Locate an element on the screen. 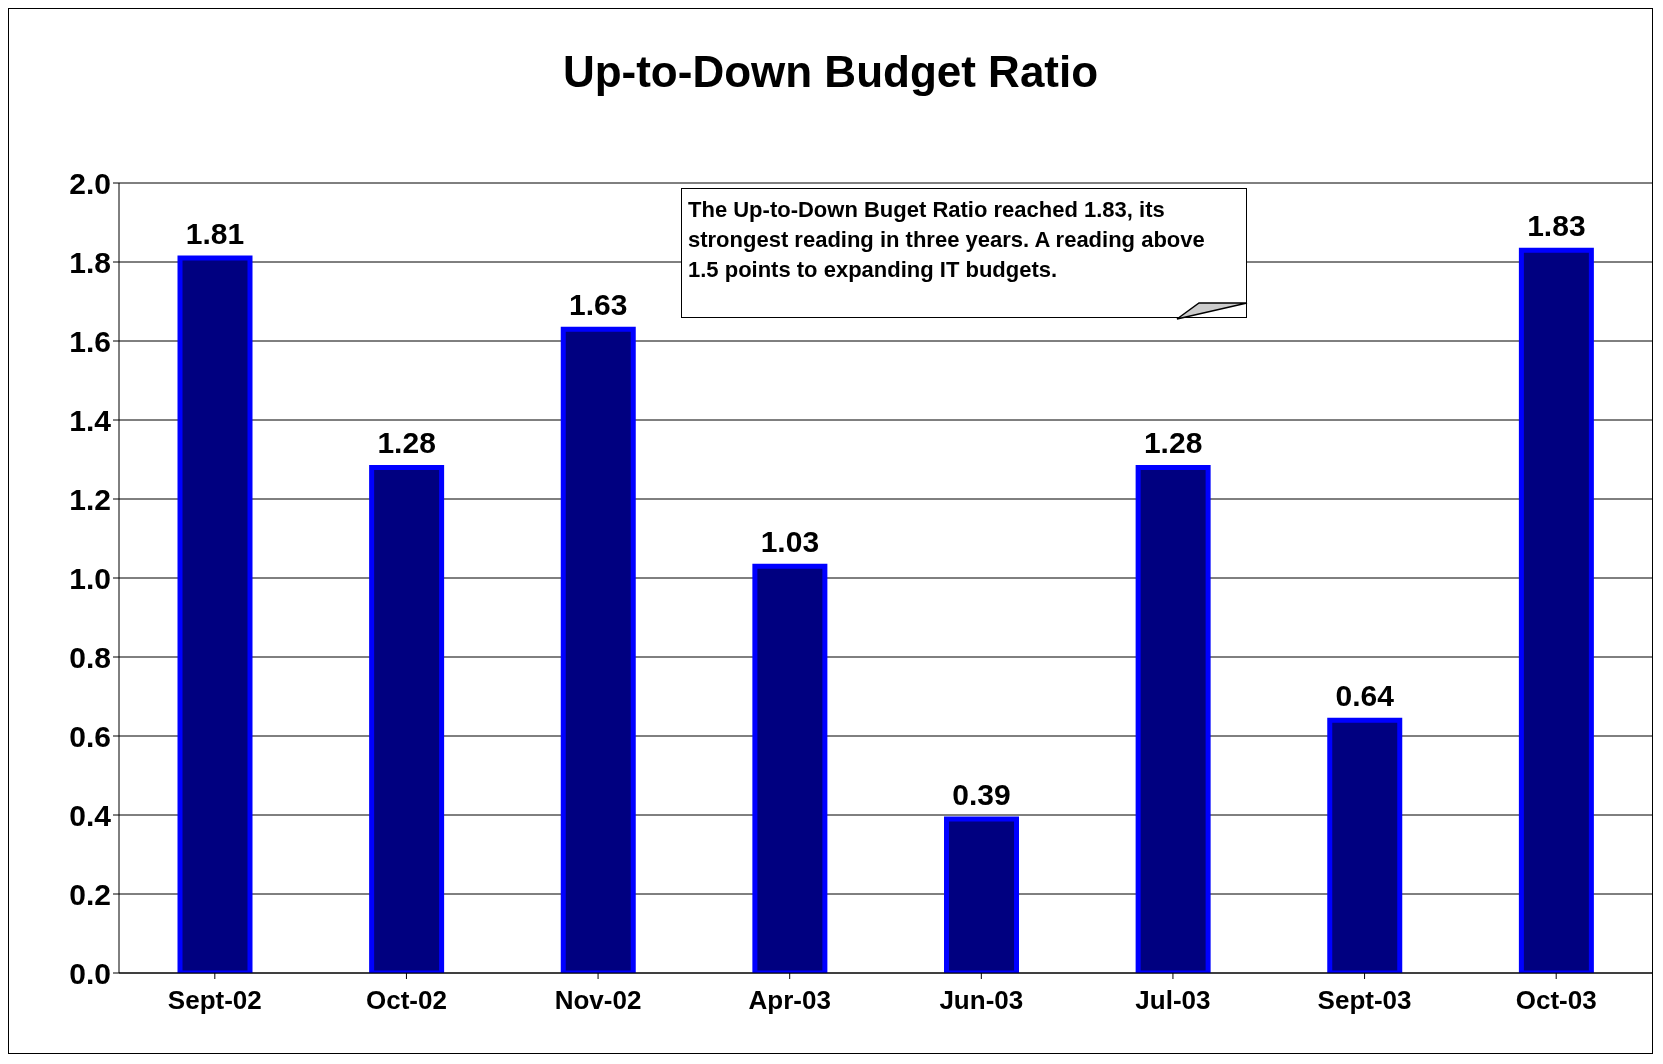 This screenshot has height=1064, width=1663. x-tick-label: Oct-03 is located at coordinates (1556, 1000).